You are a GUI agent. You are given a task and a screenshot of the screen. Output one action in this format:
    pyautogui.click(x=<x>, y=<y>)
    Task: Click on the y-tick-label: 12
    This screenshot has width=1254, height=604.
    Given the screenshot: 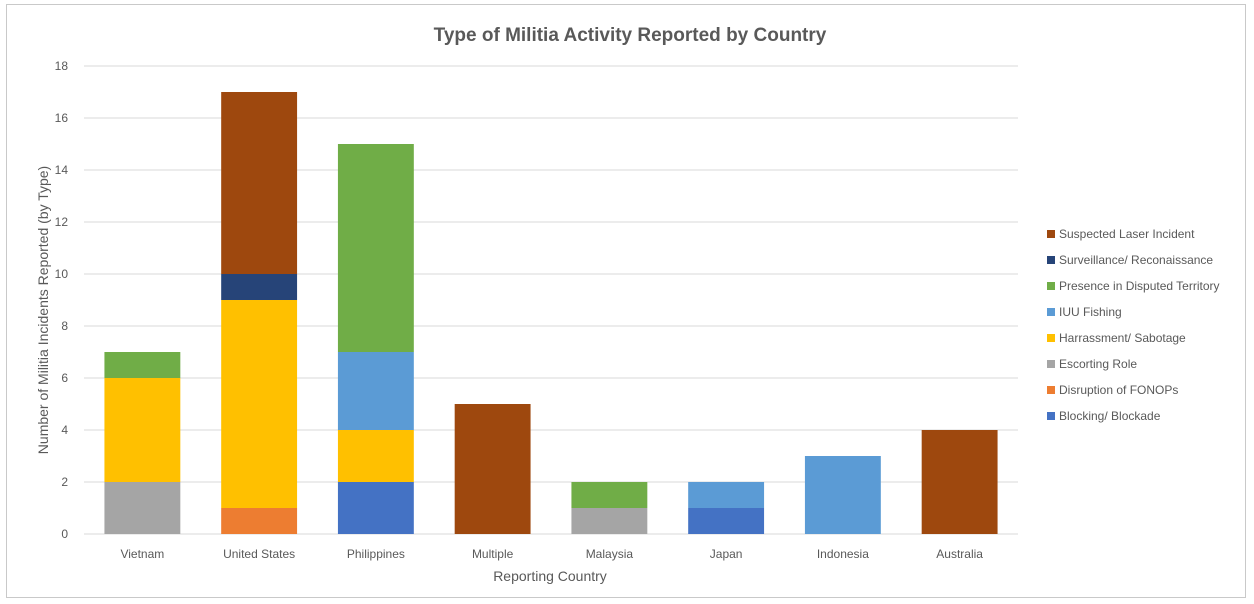 What is the action you would take?
    pyautogui.click(x=62, y=222)
    